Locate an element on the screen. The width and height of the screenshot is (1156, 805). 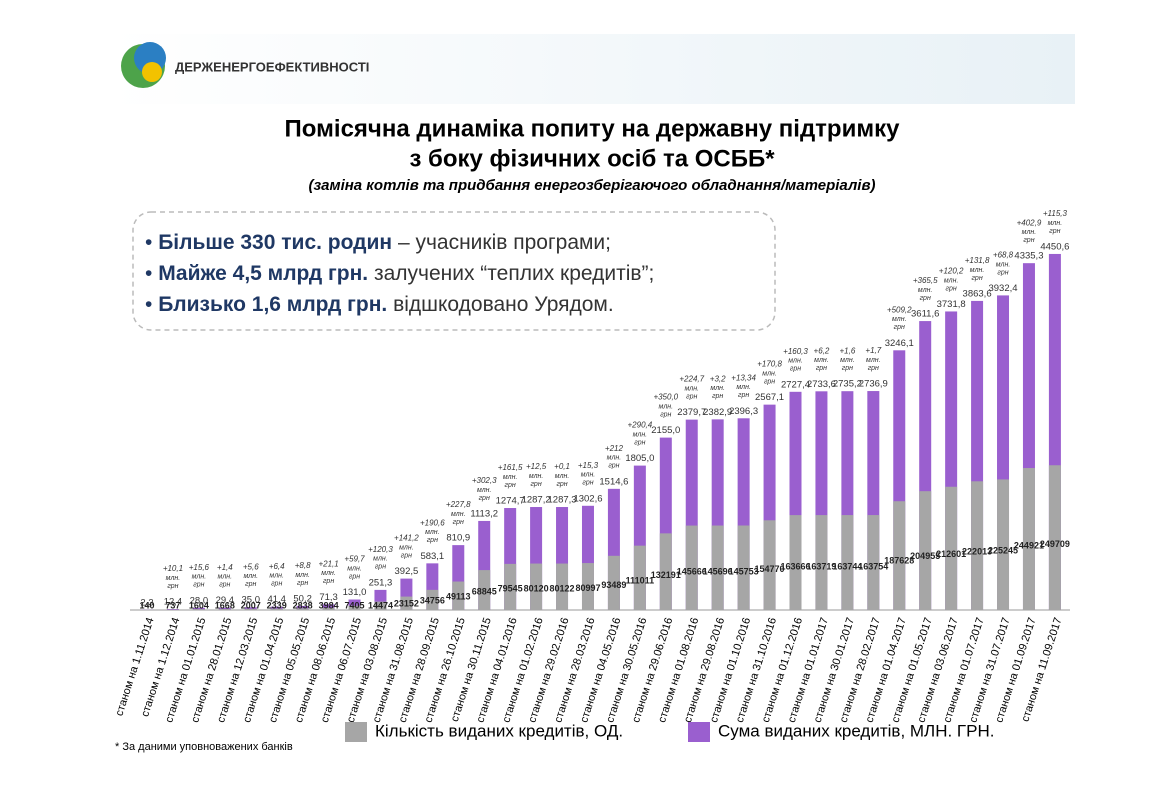
increment-label: +170,8 is located at coordinates (769, 364).